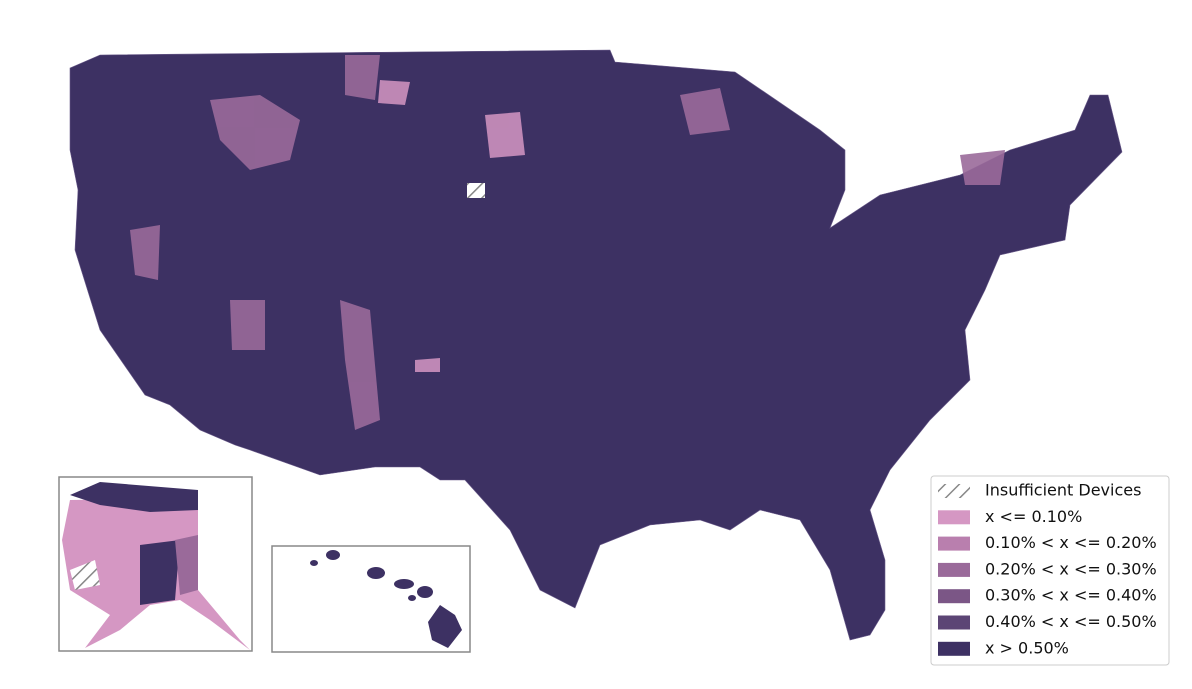  I want to click on alaska-inset, so click(155, 564).